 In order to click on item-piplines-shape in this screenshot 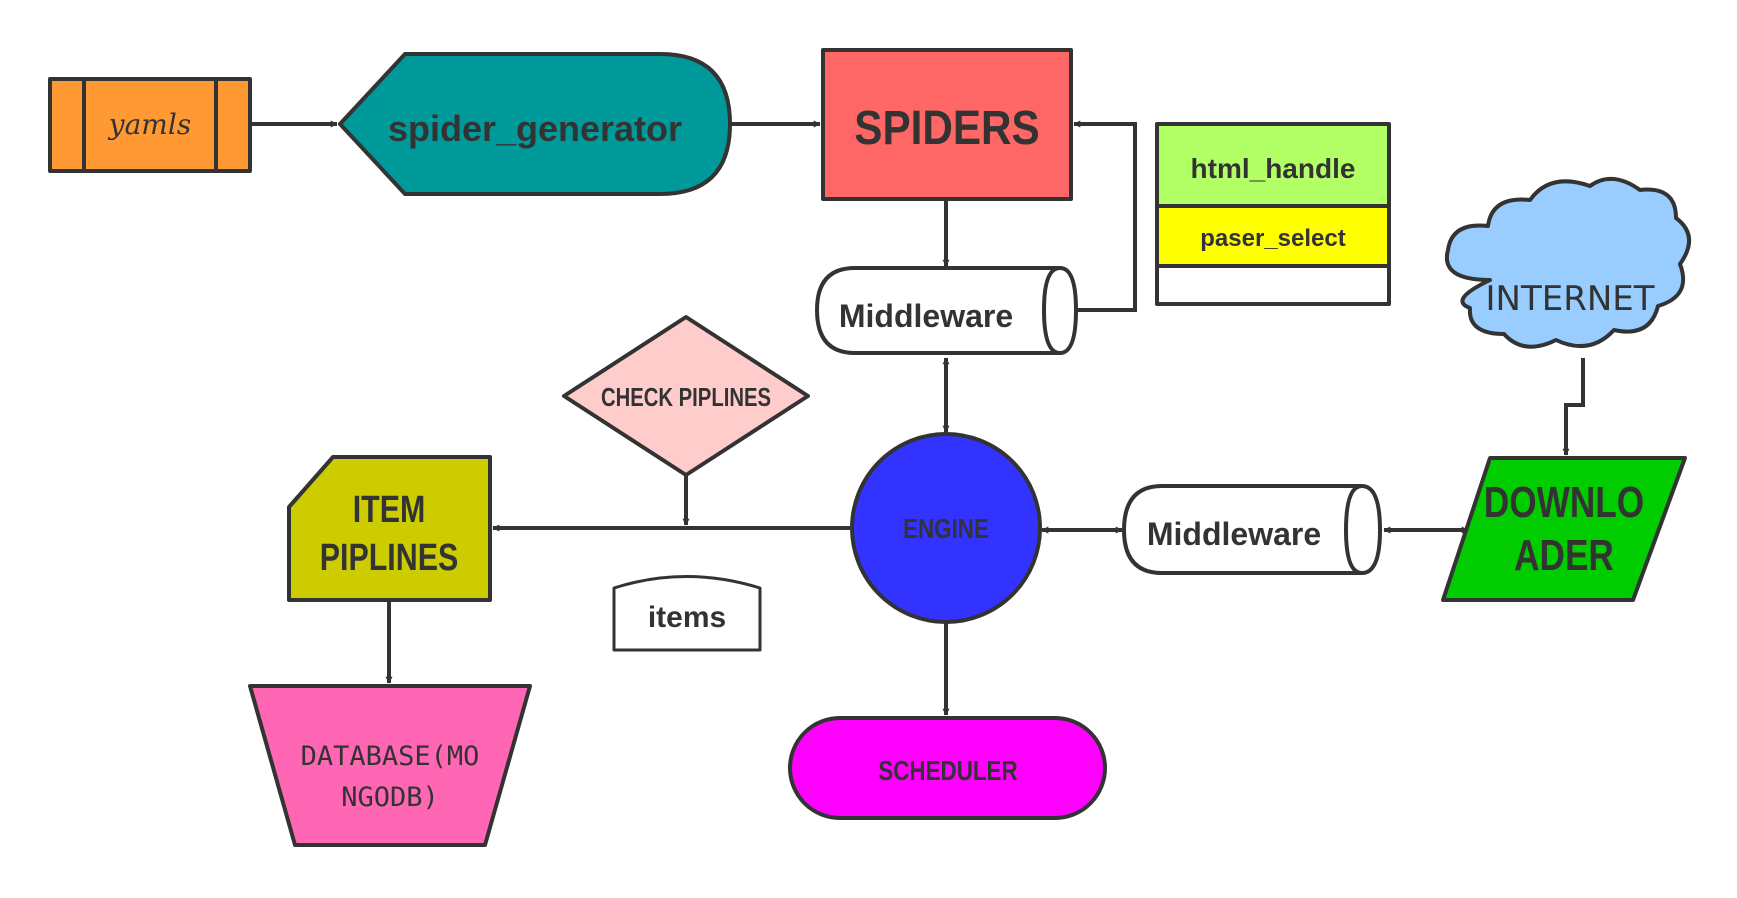, I will do `click(389, 528)`.